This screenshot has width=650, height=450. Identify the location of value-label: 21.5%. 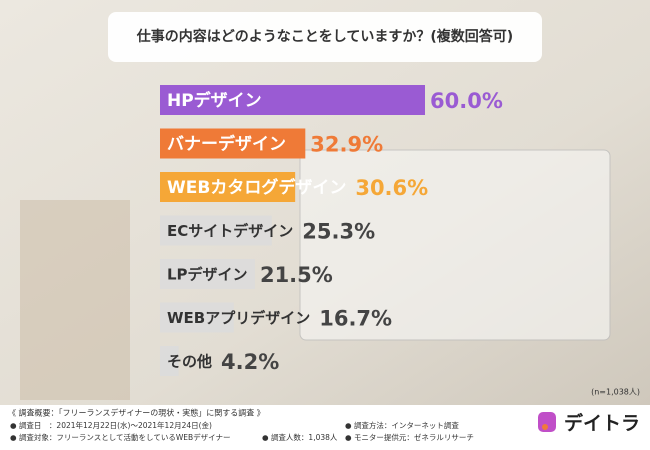
(296, 275).